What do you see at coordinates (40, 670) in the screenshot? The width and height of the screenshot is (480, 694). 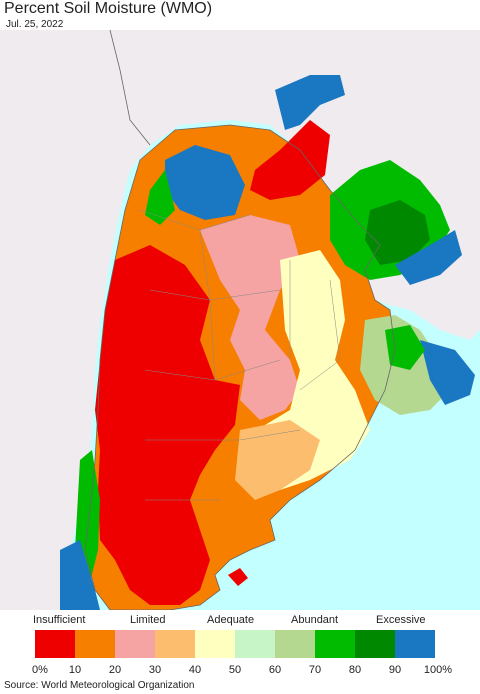 I see `legend-tick: 0%` at bounding box center [40, 670].